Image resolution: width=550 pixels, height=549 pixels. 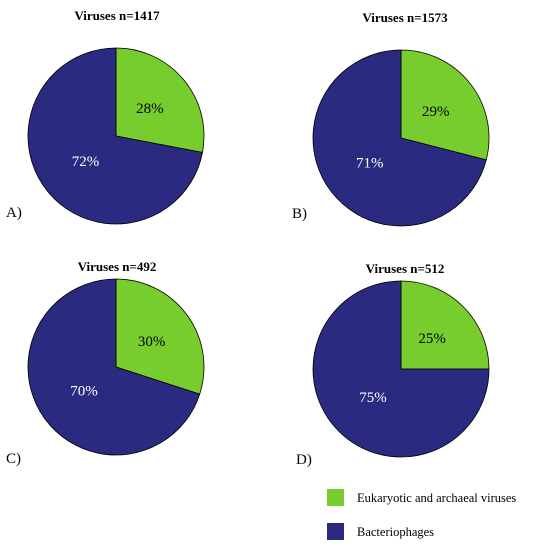 I want to click on panel-label-a: A), so click(x=14, y=213).